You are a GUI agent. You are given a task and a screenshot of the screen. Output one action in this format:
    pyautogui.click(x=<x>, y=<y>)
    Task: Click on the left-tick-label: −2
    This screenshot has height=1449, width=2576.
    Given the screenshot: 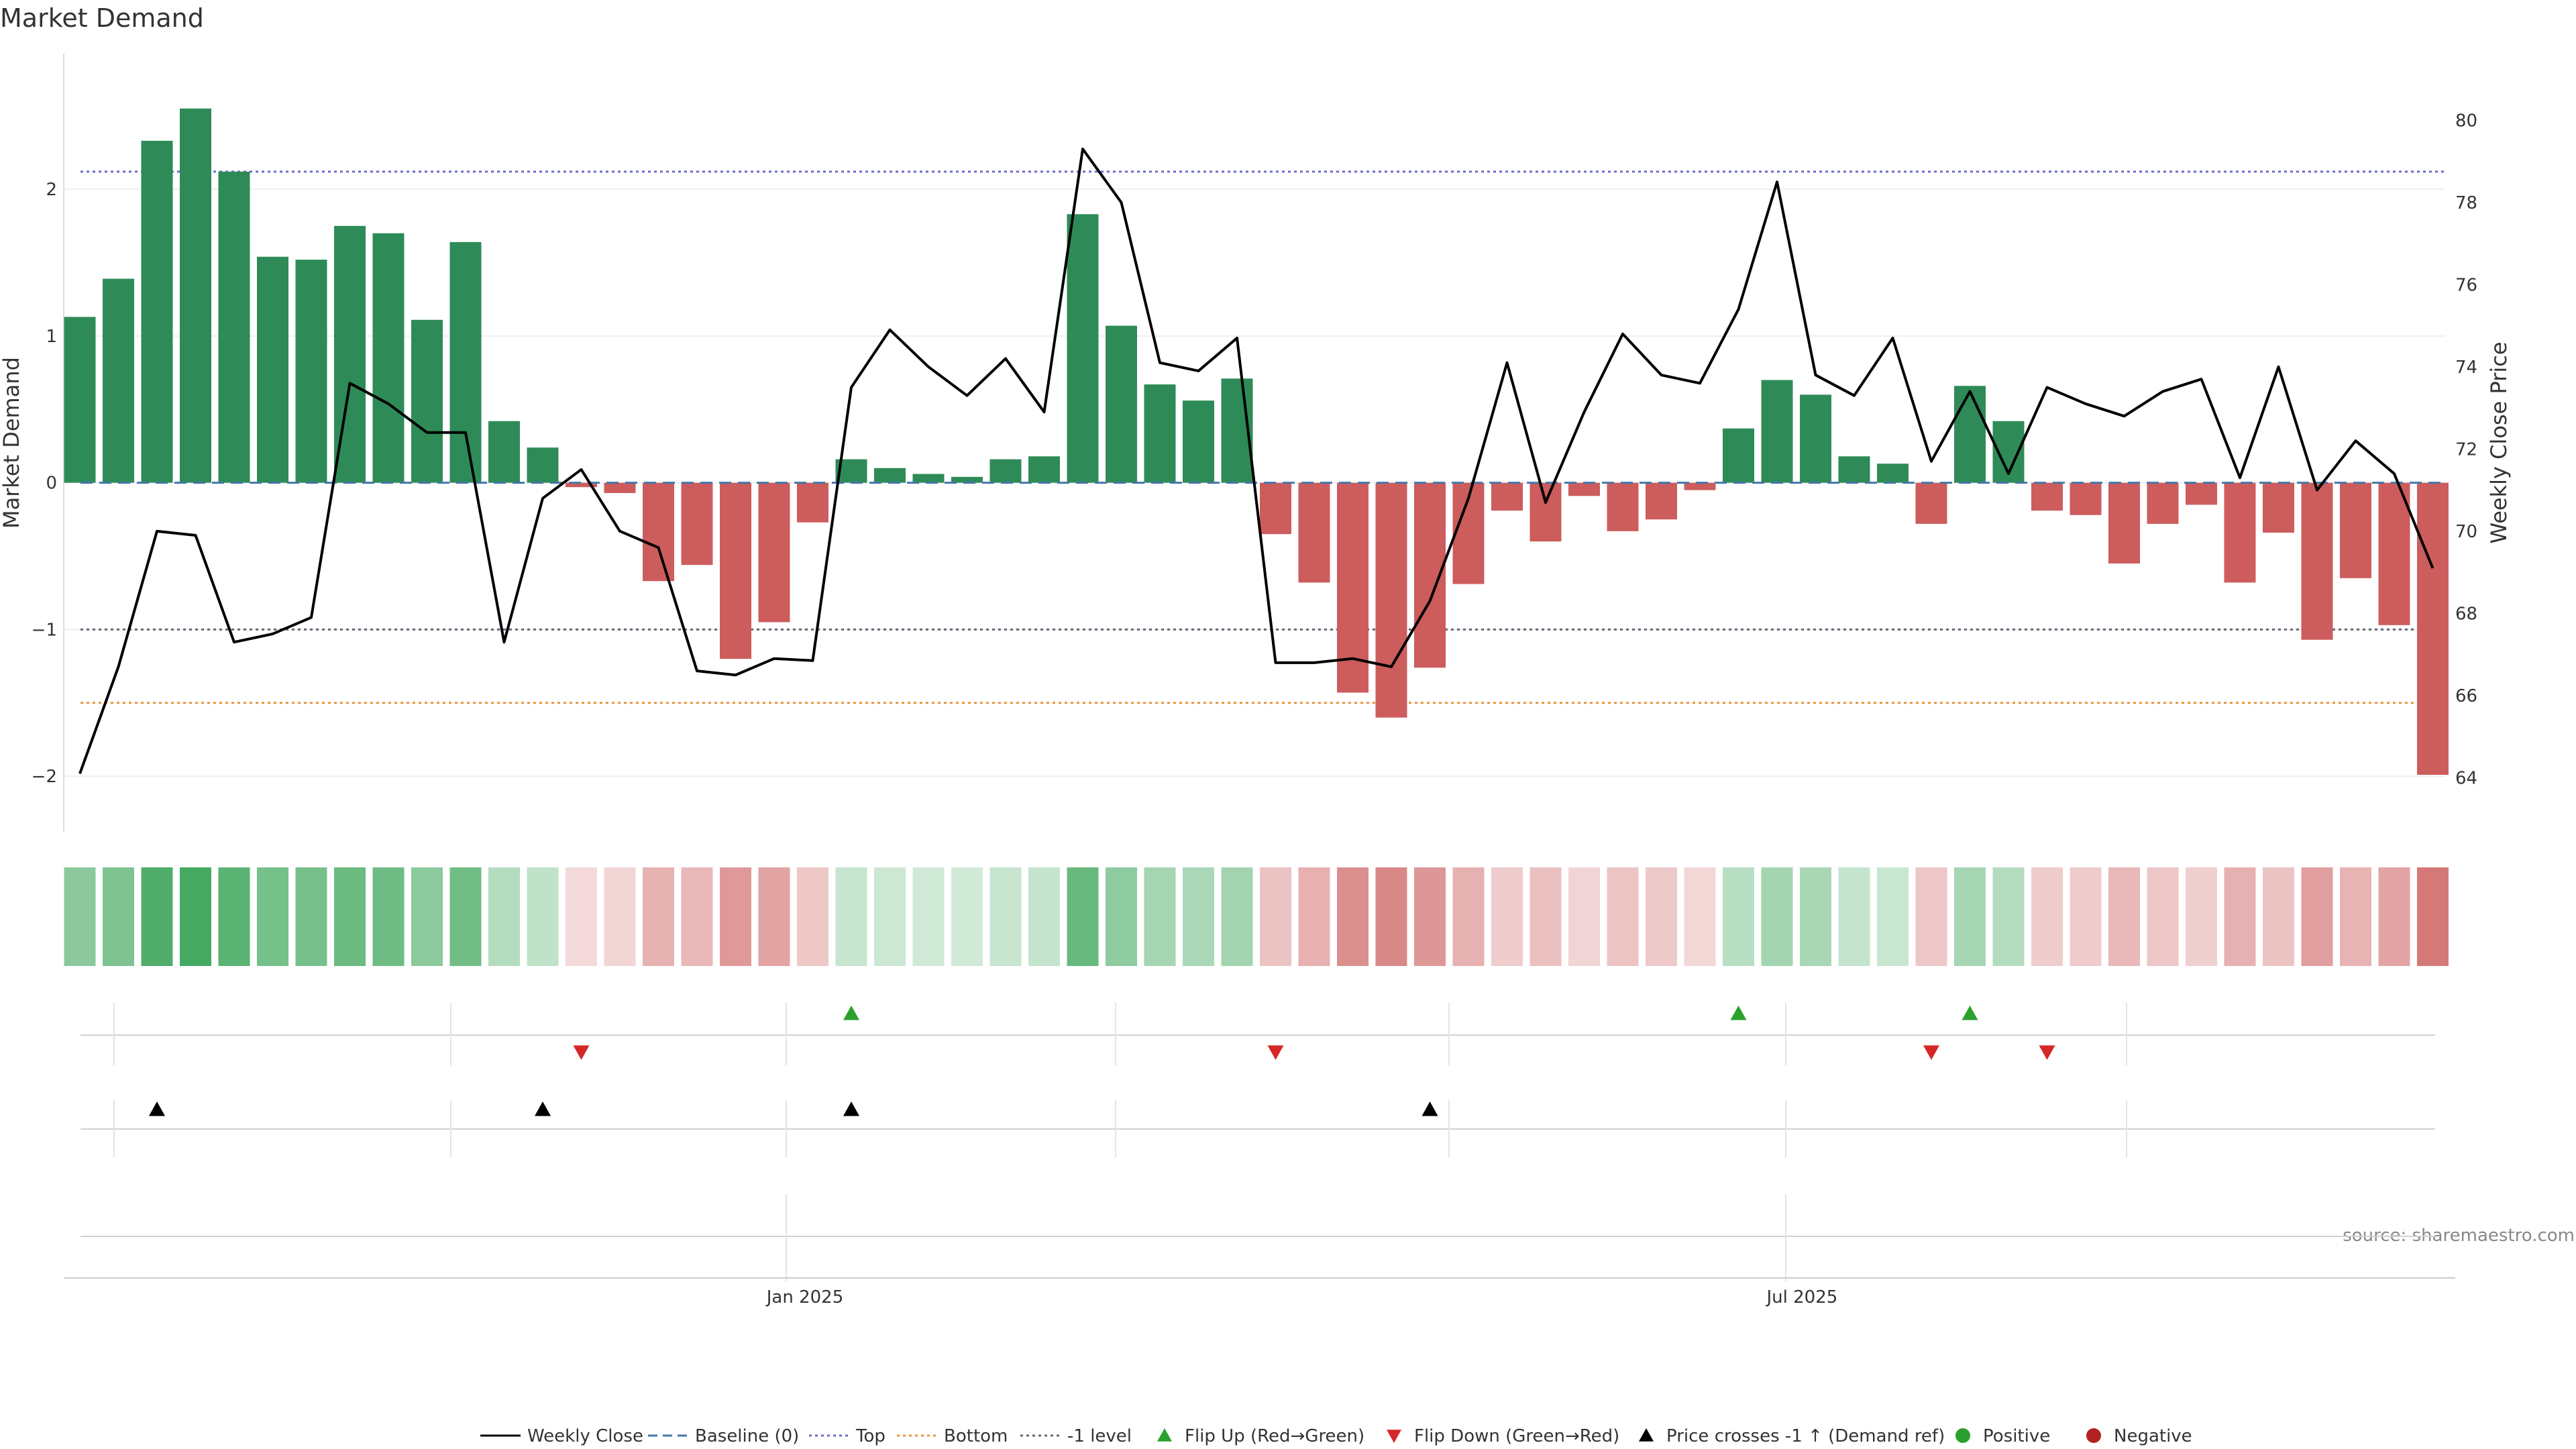 What is the action you would take?
    pyautogui.click(x=44, y=777)
    